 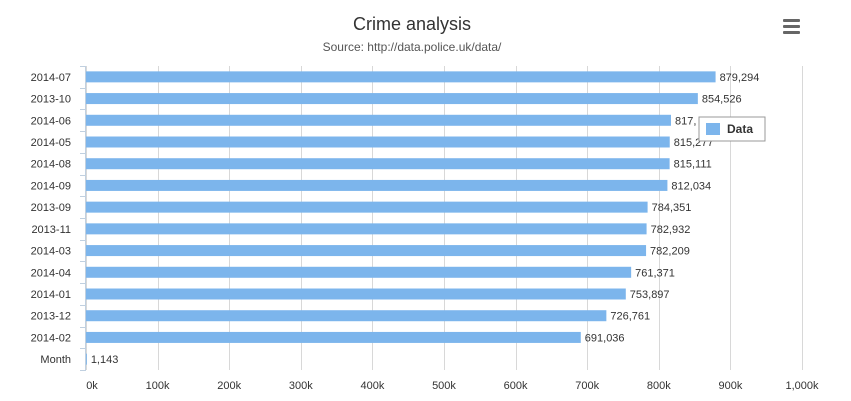 I want to click on category-label: 2014-04, so click(x=51, y=273).